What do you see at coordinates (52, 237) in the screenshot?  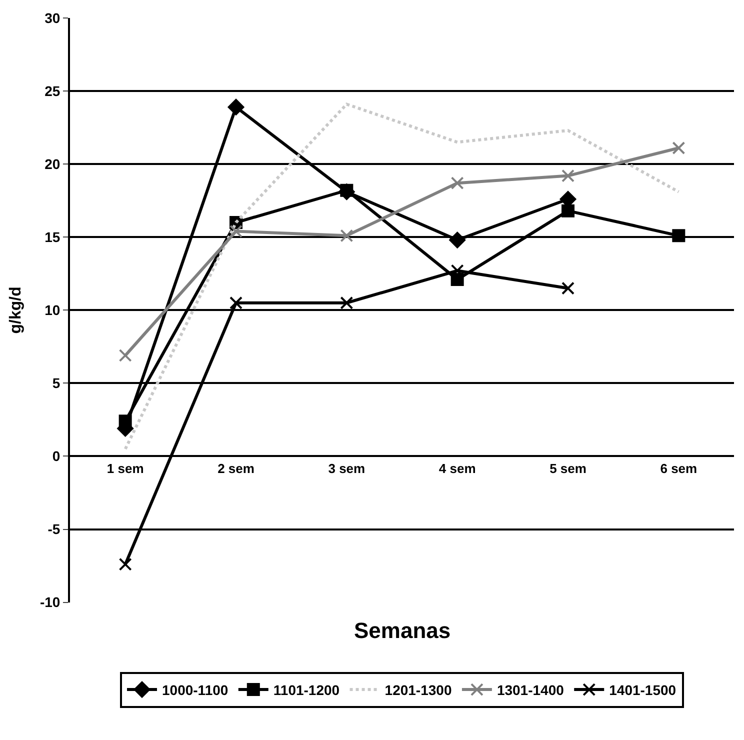 I see `y-tick-label: 15` at bounding box center [52, 237].